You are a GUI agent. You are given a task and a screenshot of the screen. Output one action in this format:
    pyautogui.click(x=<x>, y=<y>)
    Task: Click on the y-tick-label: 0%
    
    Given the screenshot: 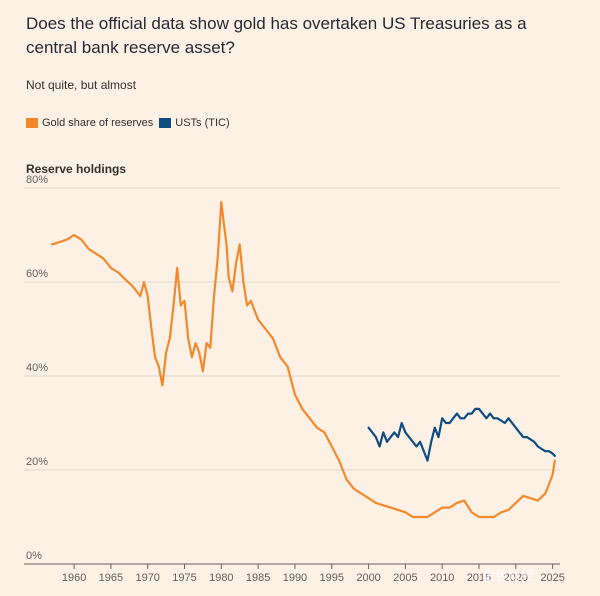 What is the action you would take?
    pyautogui.click(x=34, y=556)
    